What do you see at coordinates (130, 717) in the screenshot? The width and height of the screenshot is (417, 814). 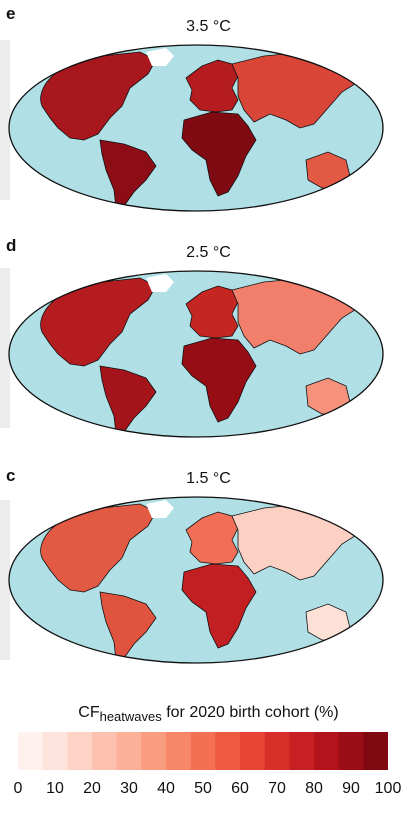 I see `colorbar-title-sub: heatwaves` at bounding box center [130, 717].